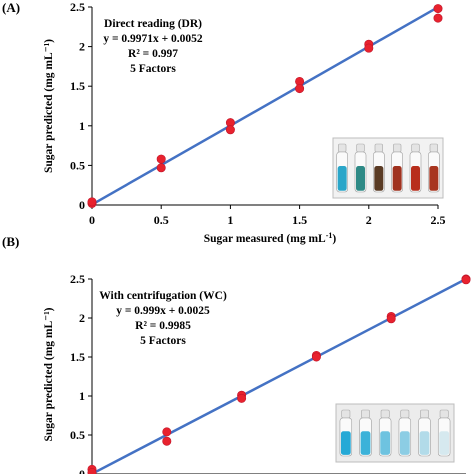 This screenshot has height=474, width=474. Describe the element at coordinates (153, 54) in the screenshot. I see `annotation-line: R² = 0.997` at that location.